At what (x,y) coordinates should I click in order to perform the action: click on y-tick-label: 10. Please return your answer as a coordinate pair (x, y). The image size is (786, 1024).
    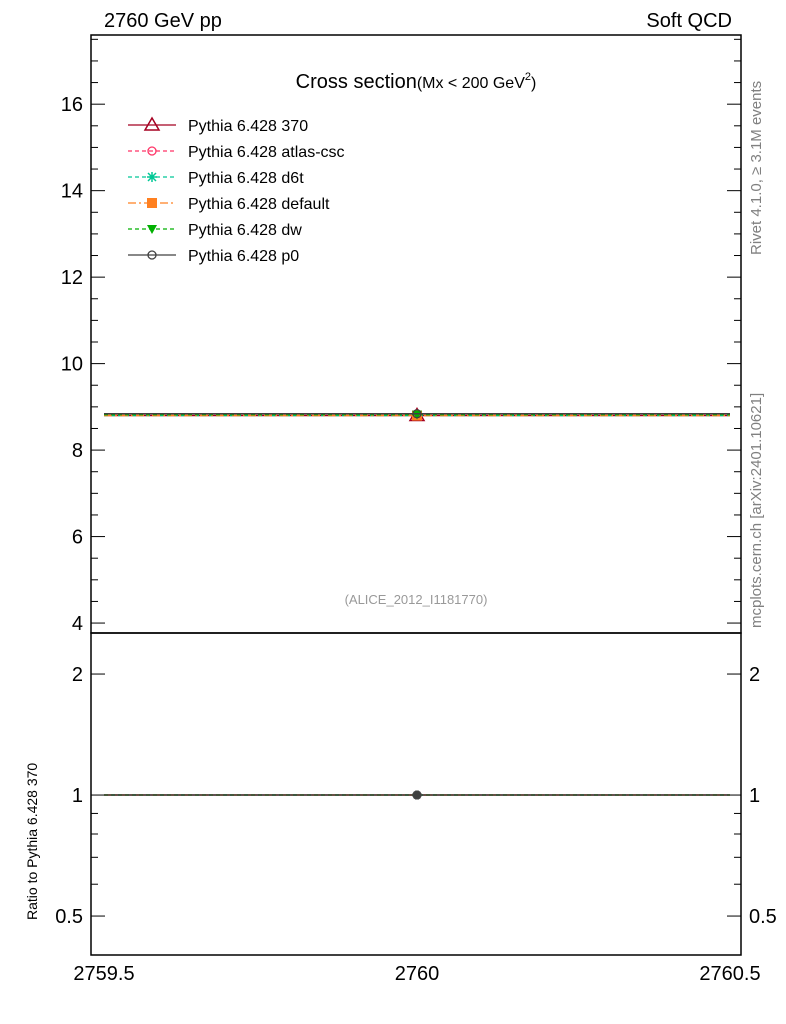
    Looking at the image, I should click on (72, 365).